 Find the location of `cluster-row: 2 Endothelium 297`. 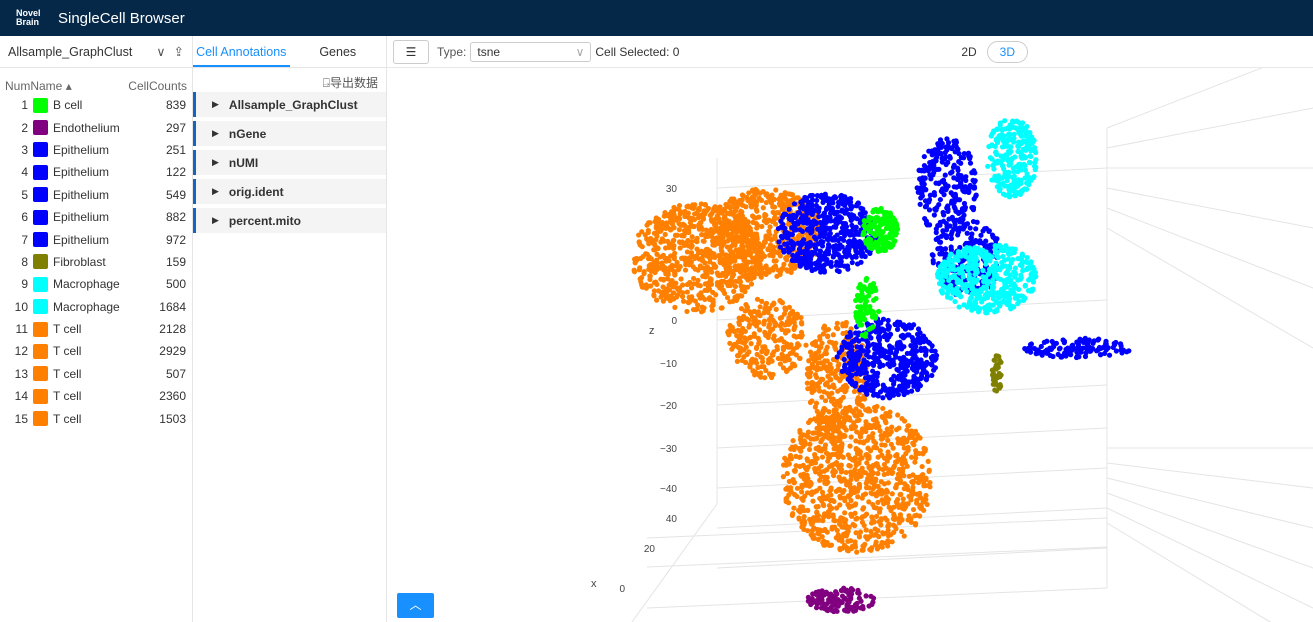

cluster-row: 2 Endothelium 297 is located at coordinates (103, 128).